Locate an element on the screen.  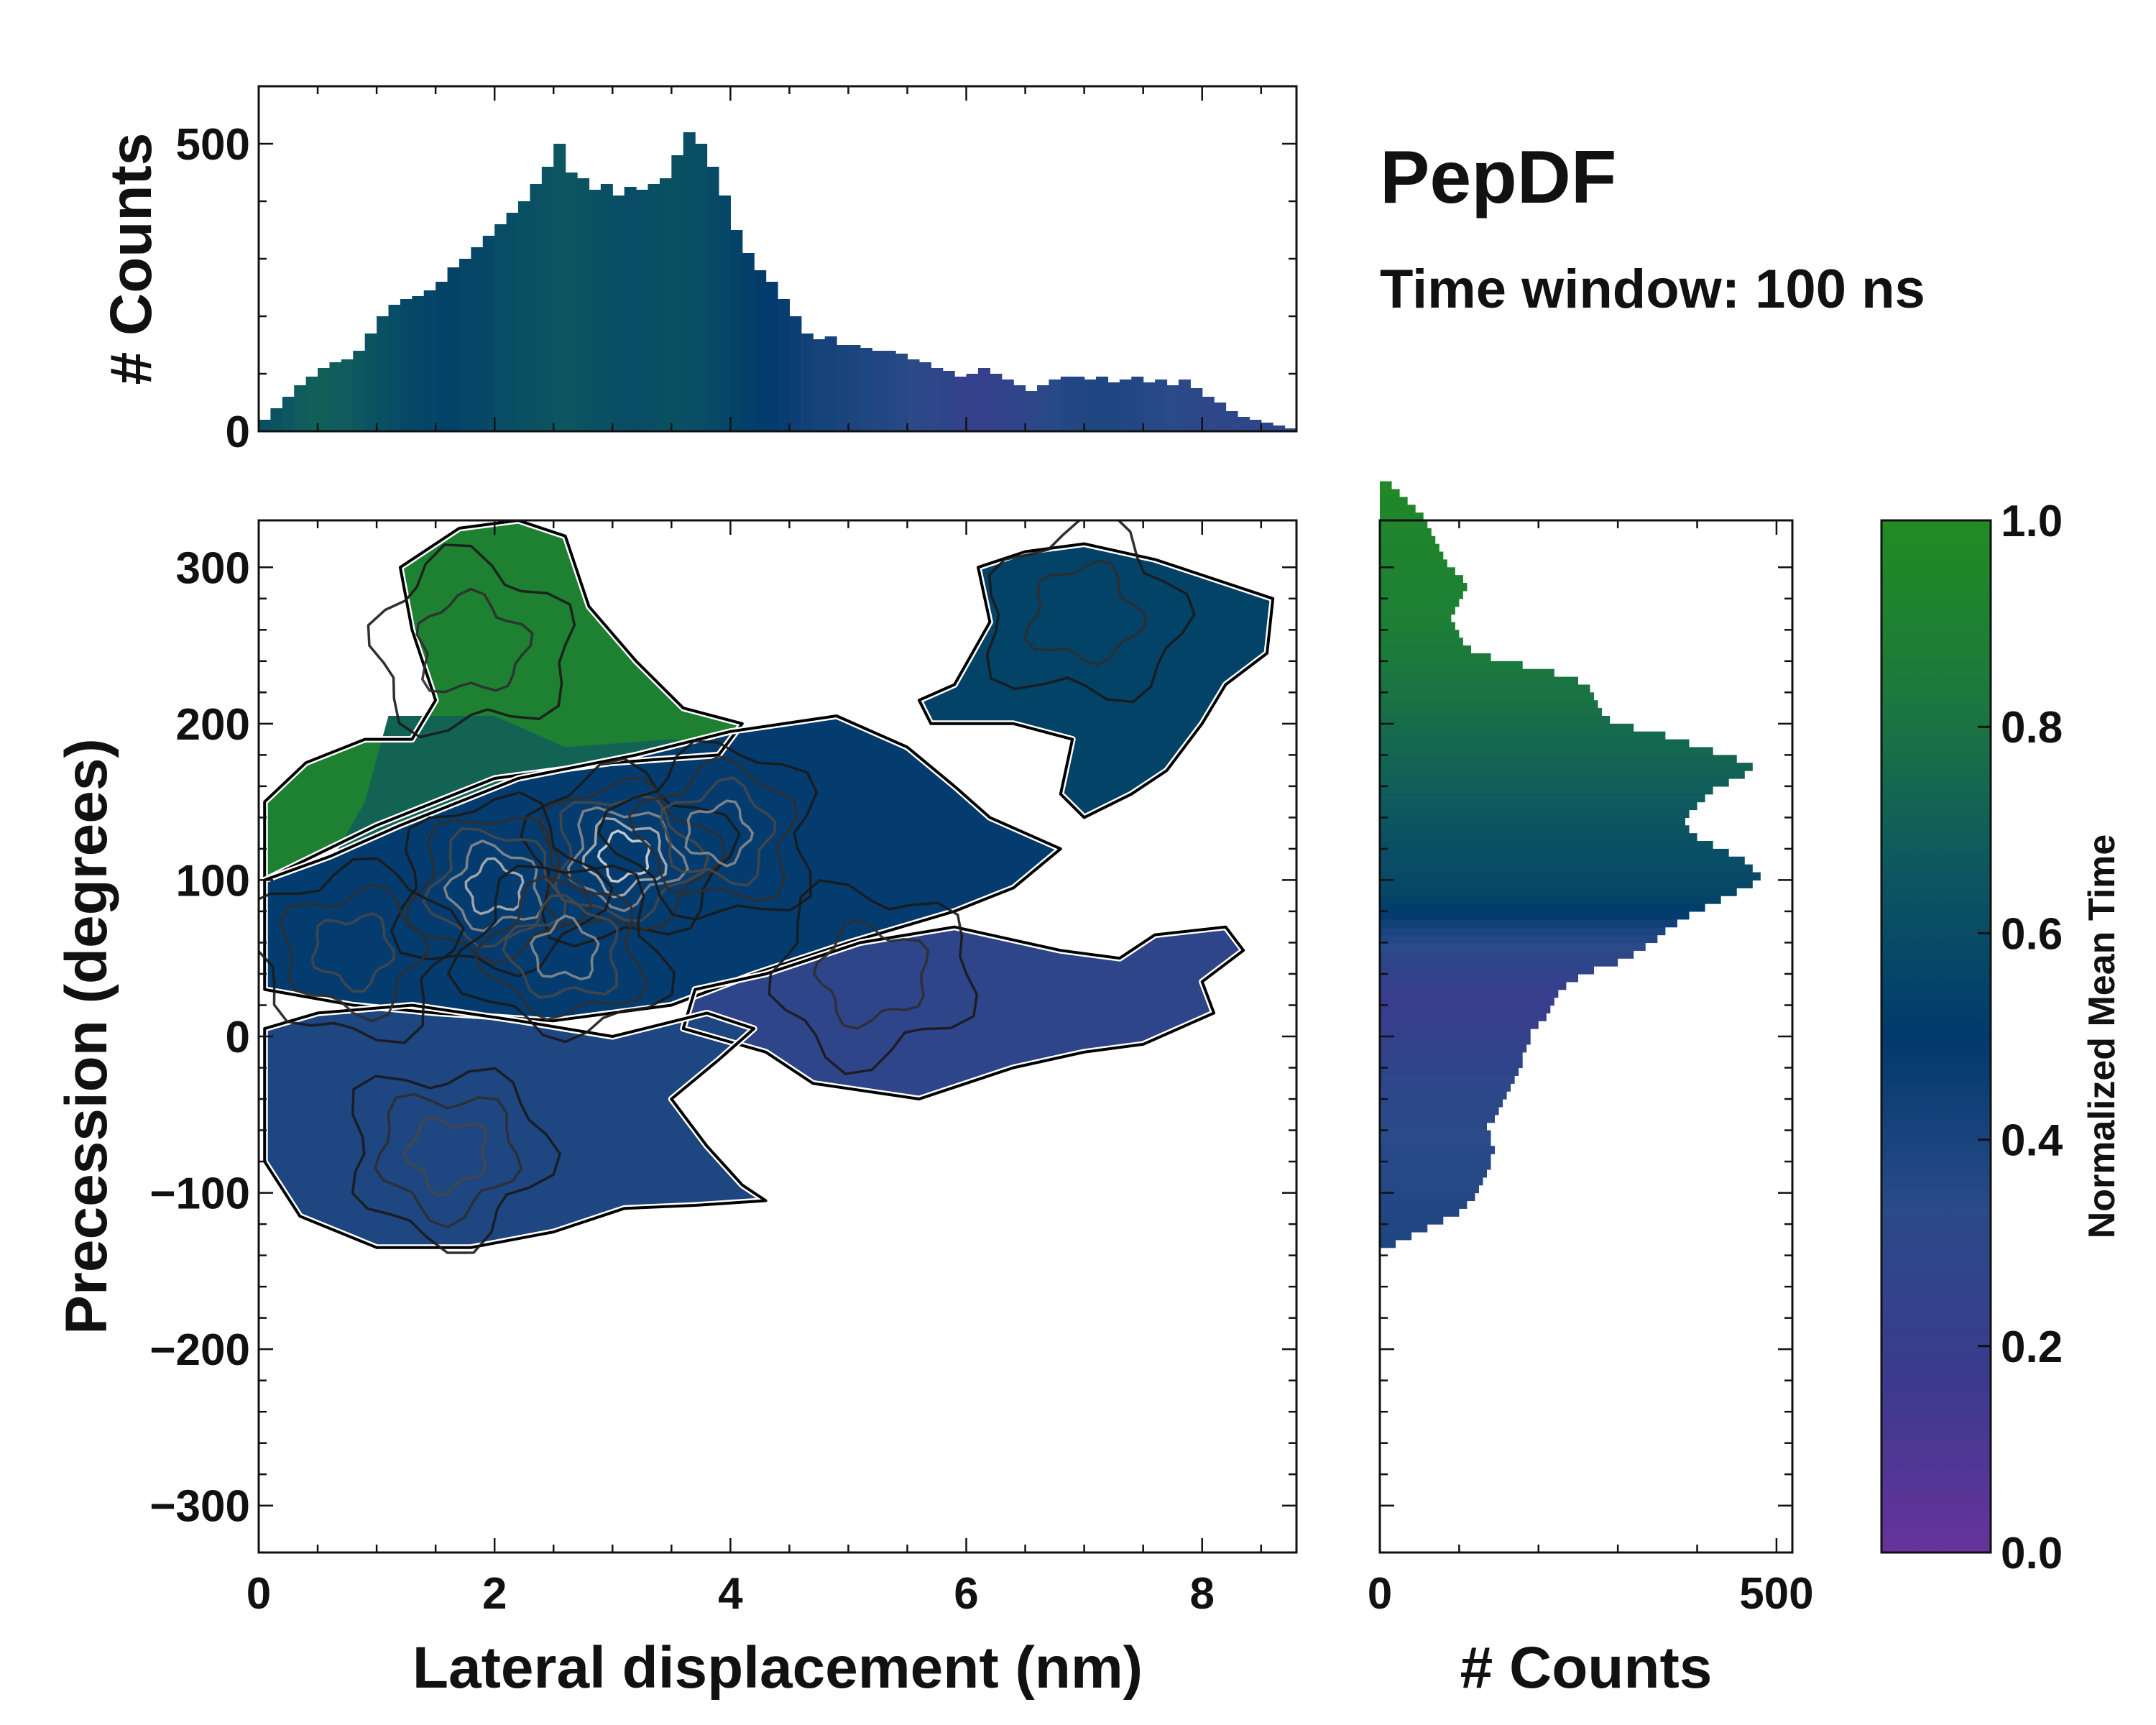
colorbar-gradient is located at coordinates (1936, 1036).